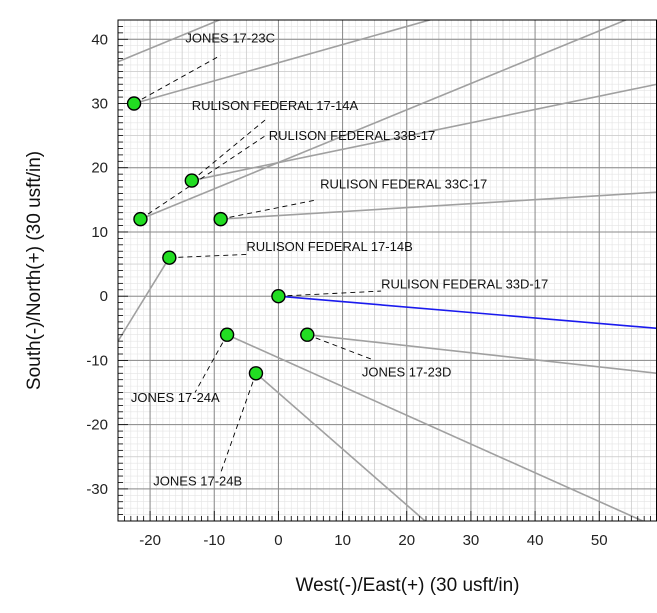  Describe the element at coordinates (599, 540) in the screenshot. I see `x-tick-label: 50` at that location.